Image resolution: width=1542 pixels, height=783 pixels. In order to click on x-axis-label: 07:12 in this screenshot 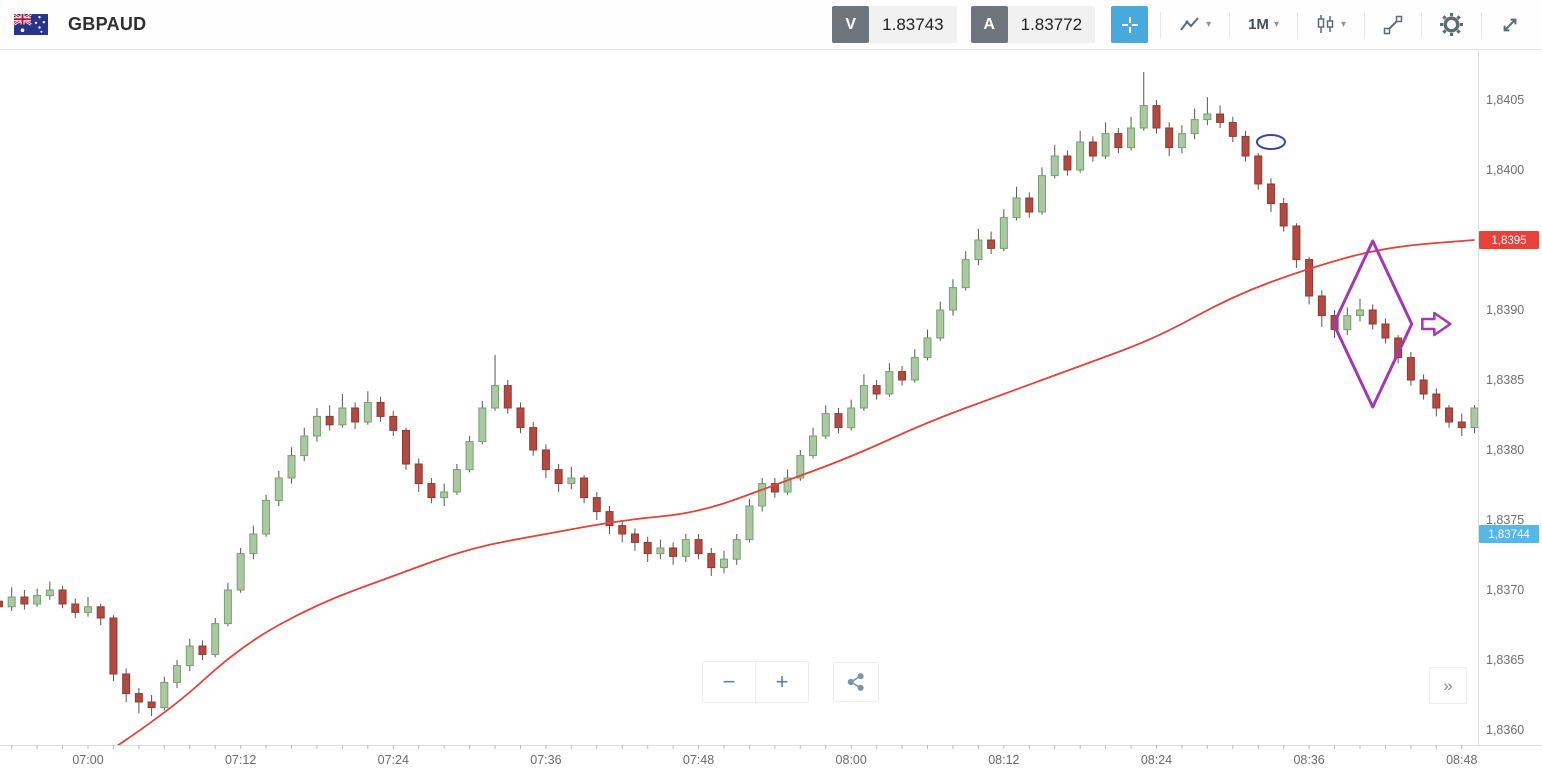, I will do `click(240, 760)`.